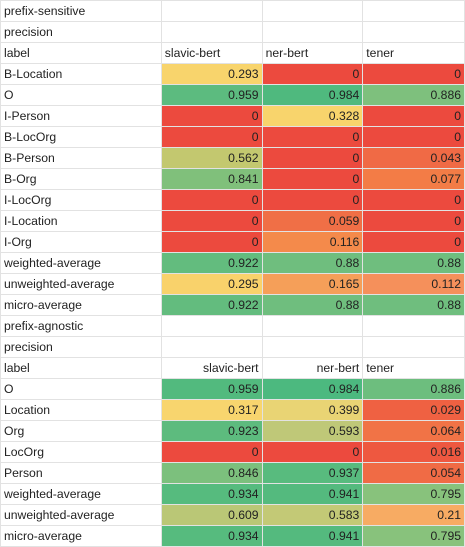 Image resolution: width=465 pixels, height=547 pixels. I want to click on value-cell-slavic-bert: 0.846, so click(211, 473).